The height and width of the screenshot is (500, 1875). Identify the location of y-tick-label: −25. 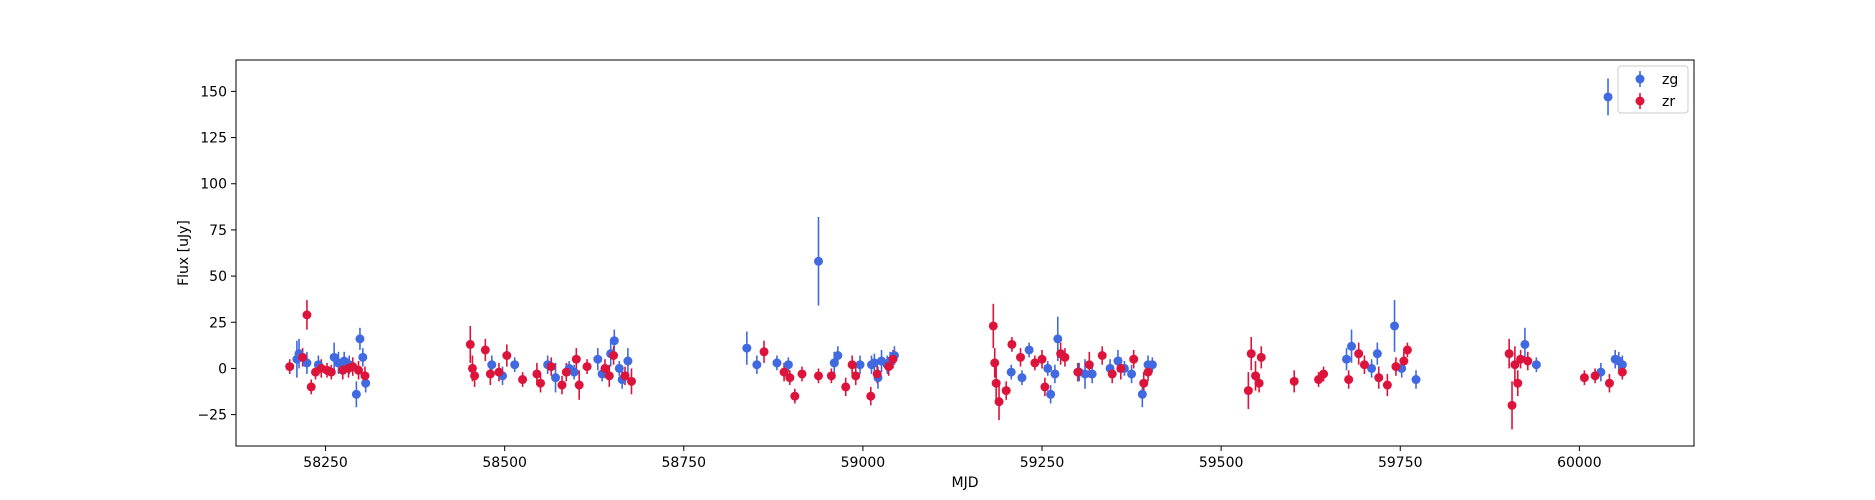
(212, 416).